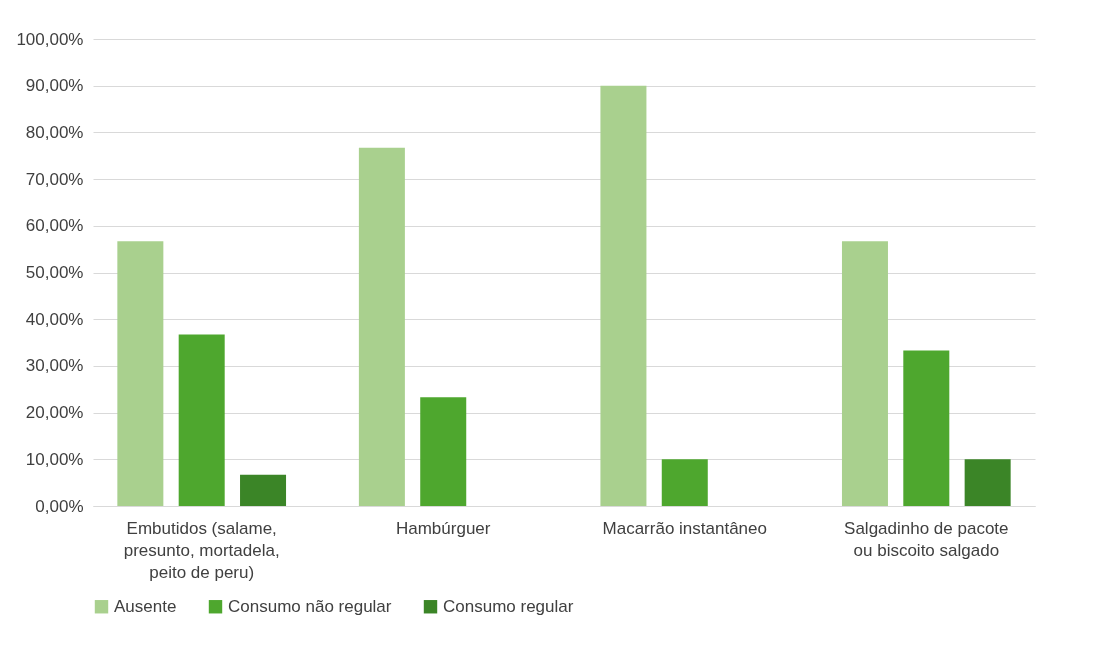 Image resolution: width=1117 pixels, height=660 pixels. I want to click on y-tick-label: 60,00%, so click(54, 226).